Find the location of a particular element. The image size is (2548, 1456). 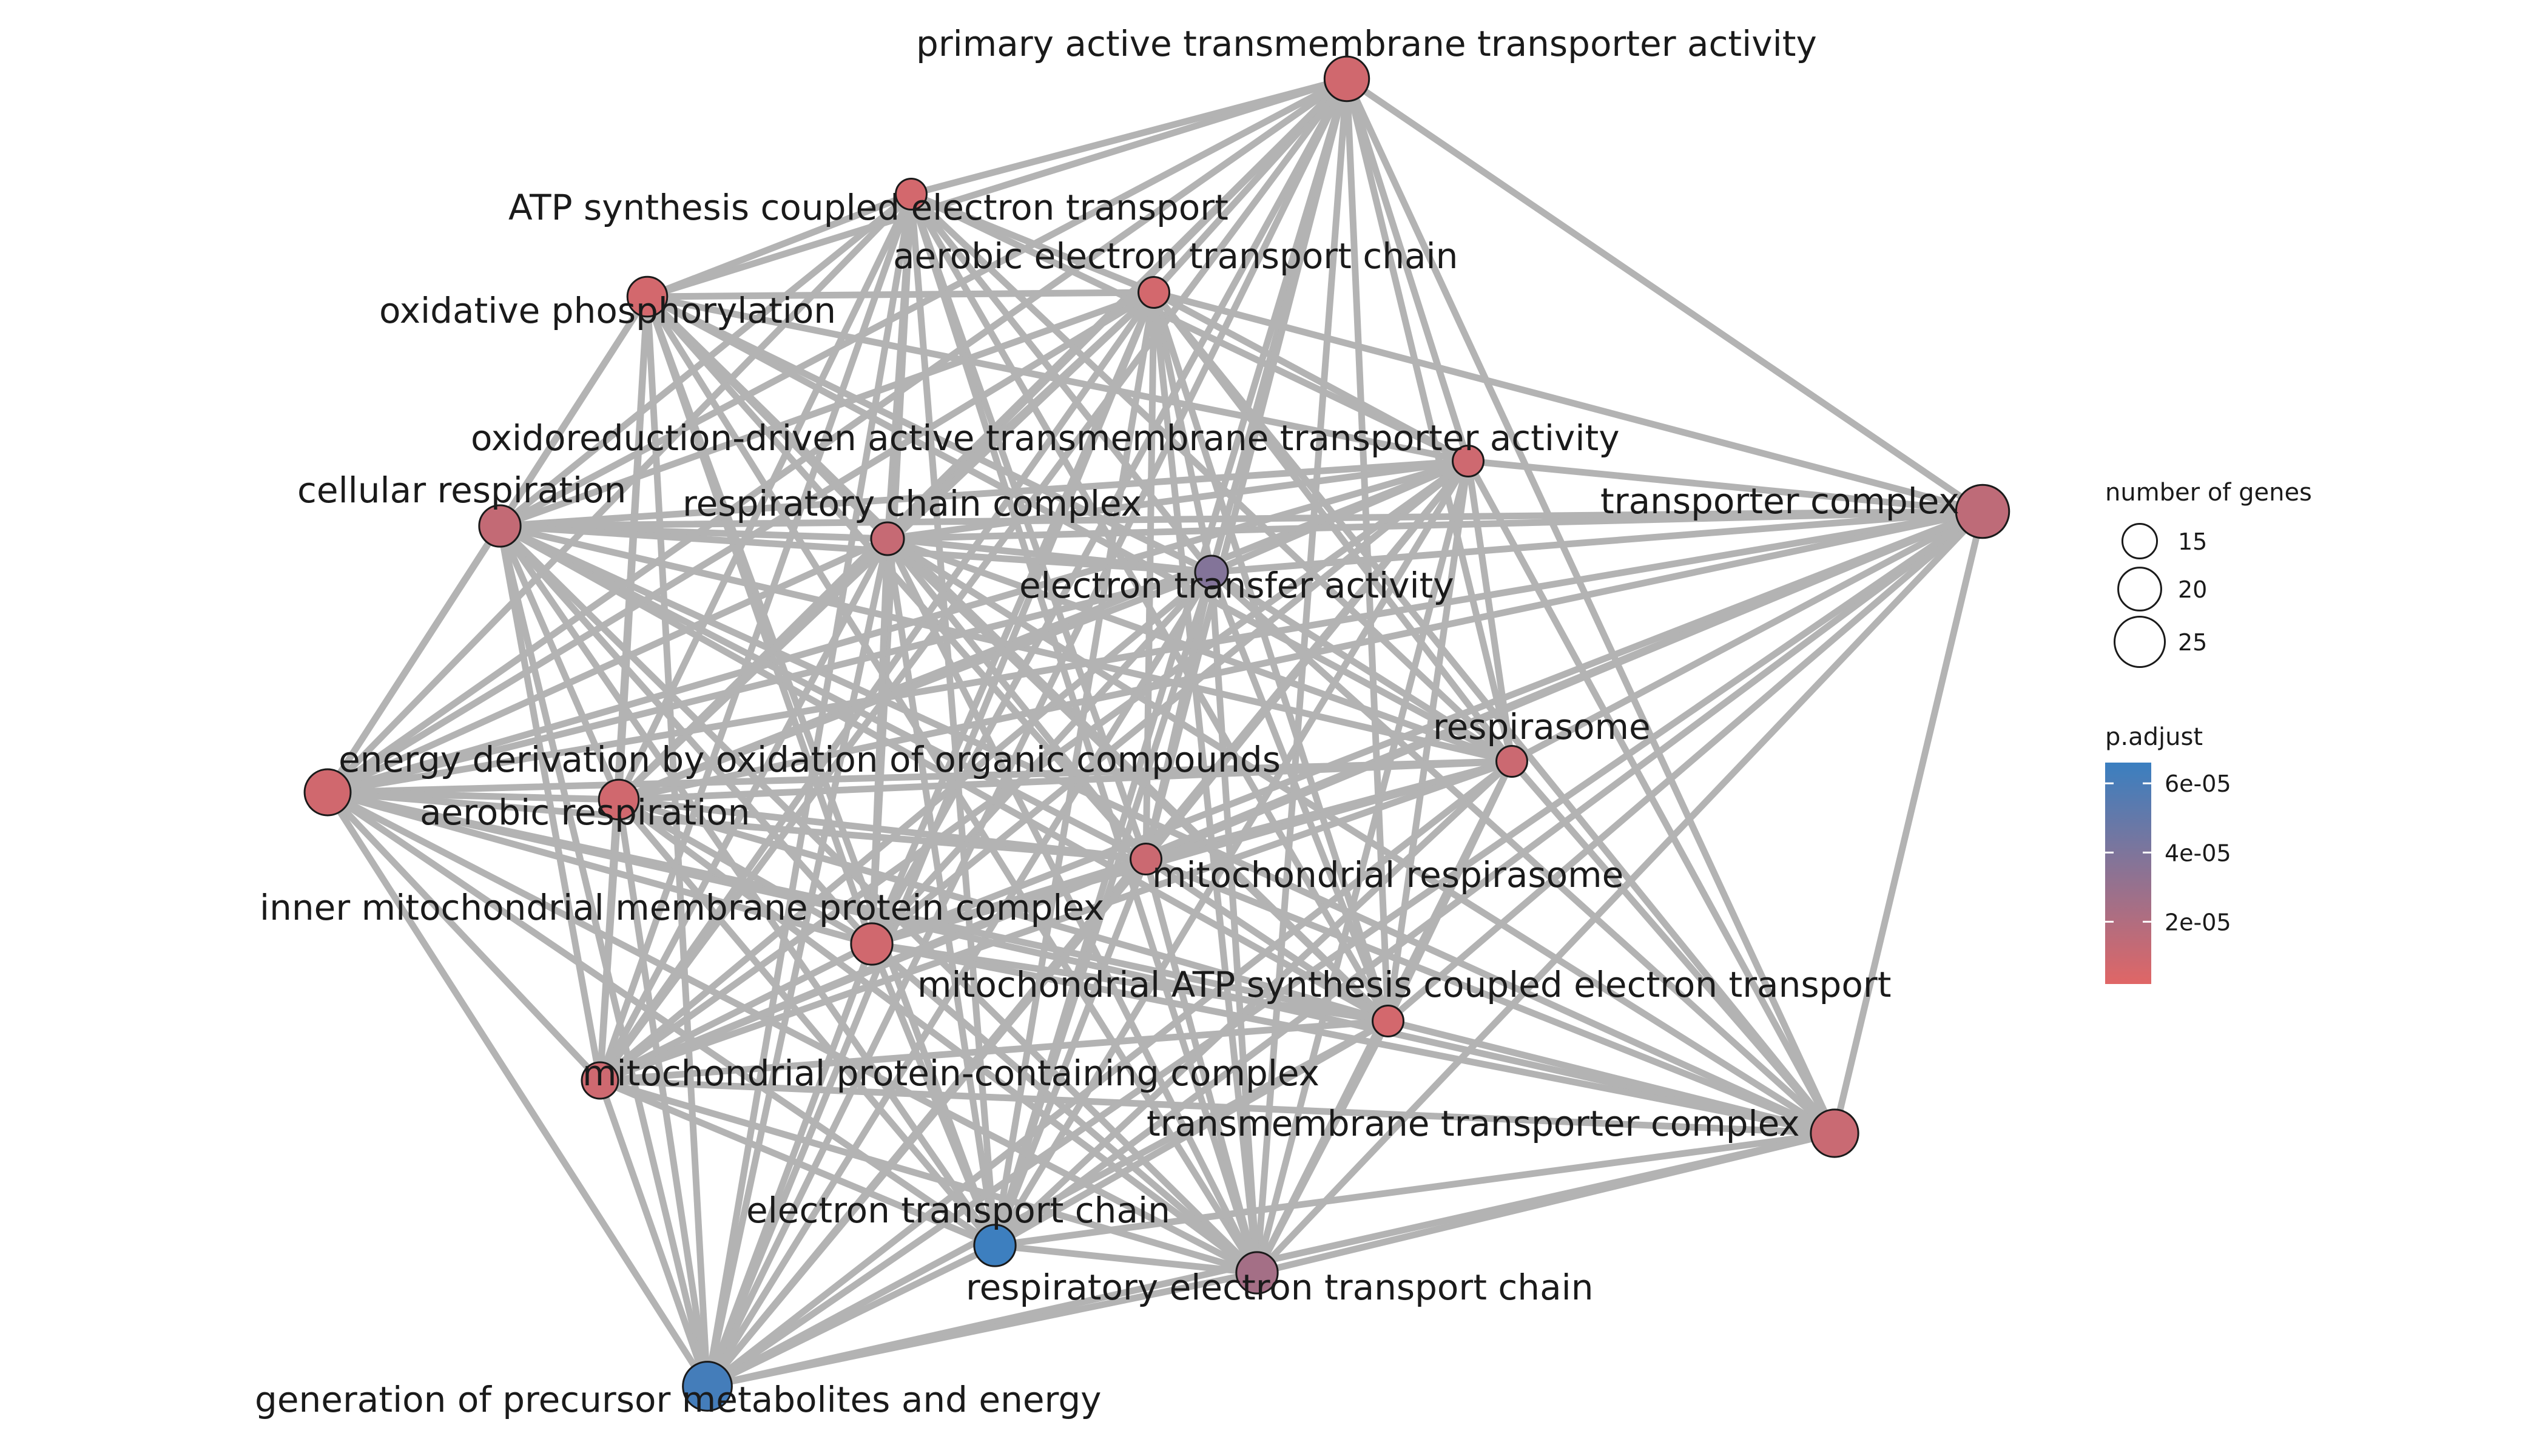

edge-patta-mitoresp is located at coordinates (1246, 469).